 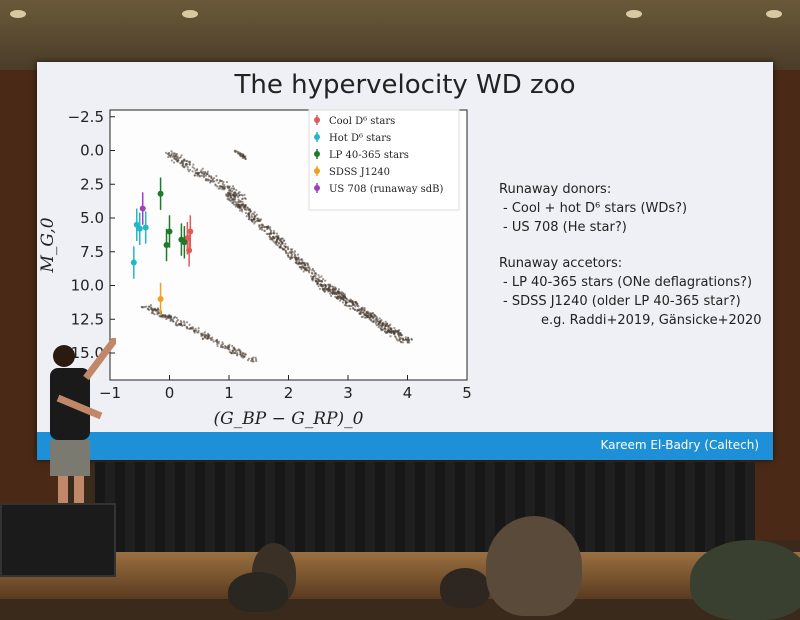 I want to click on legend-box, so click(x=384, y=160).